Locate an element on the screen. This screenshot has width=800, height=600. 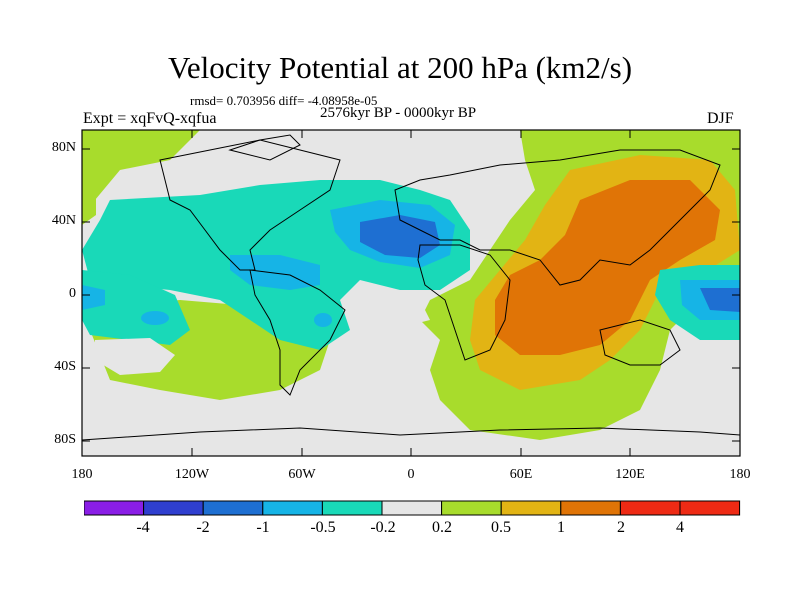
colorbar-label: -4 is located at coordinates (143, 527).